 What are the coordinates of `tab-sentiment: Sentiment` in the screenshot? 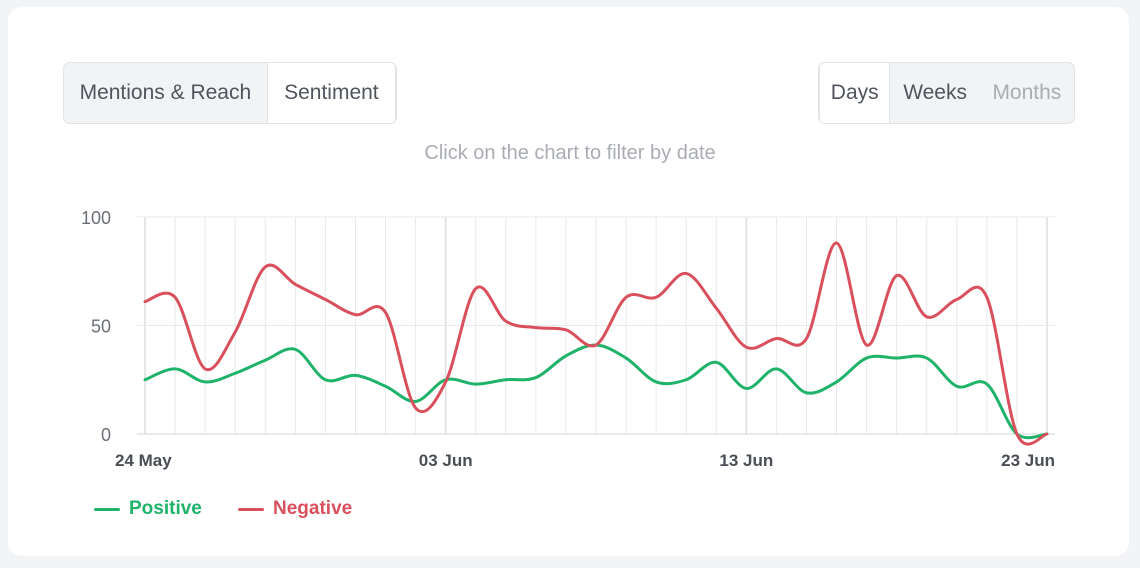 It's located at (331, 93).